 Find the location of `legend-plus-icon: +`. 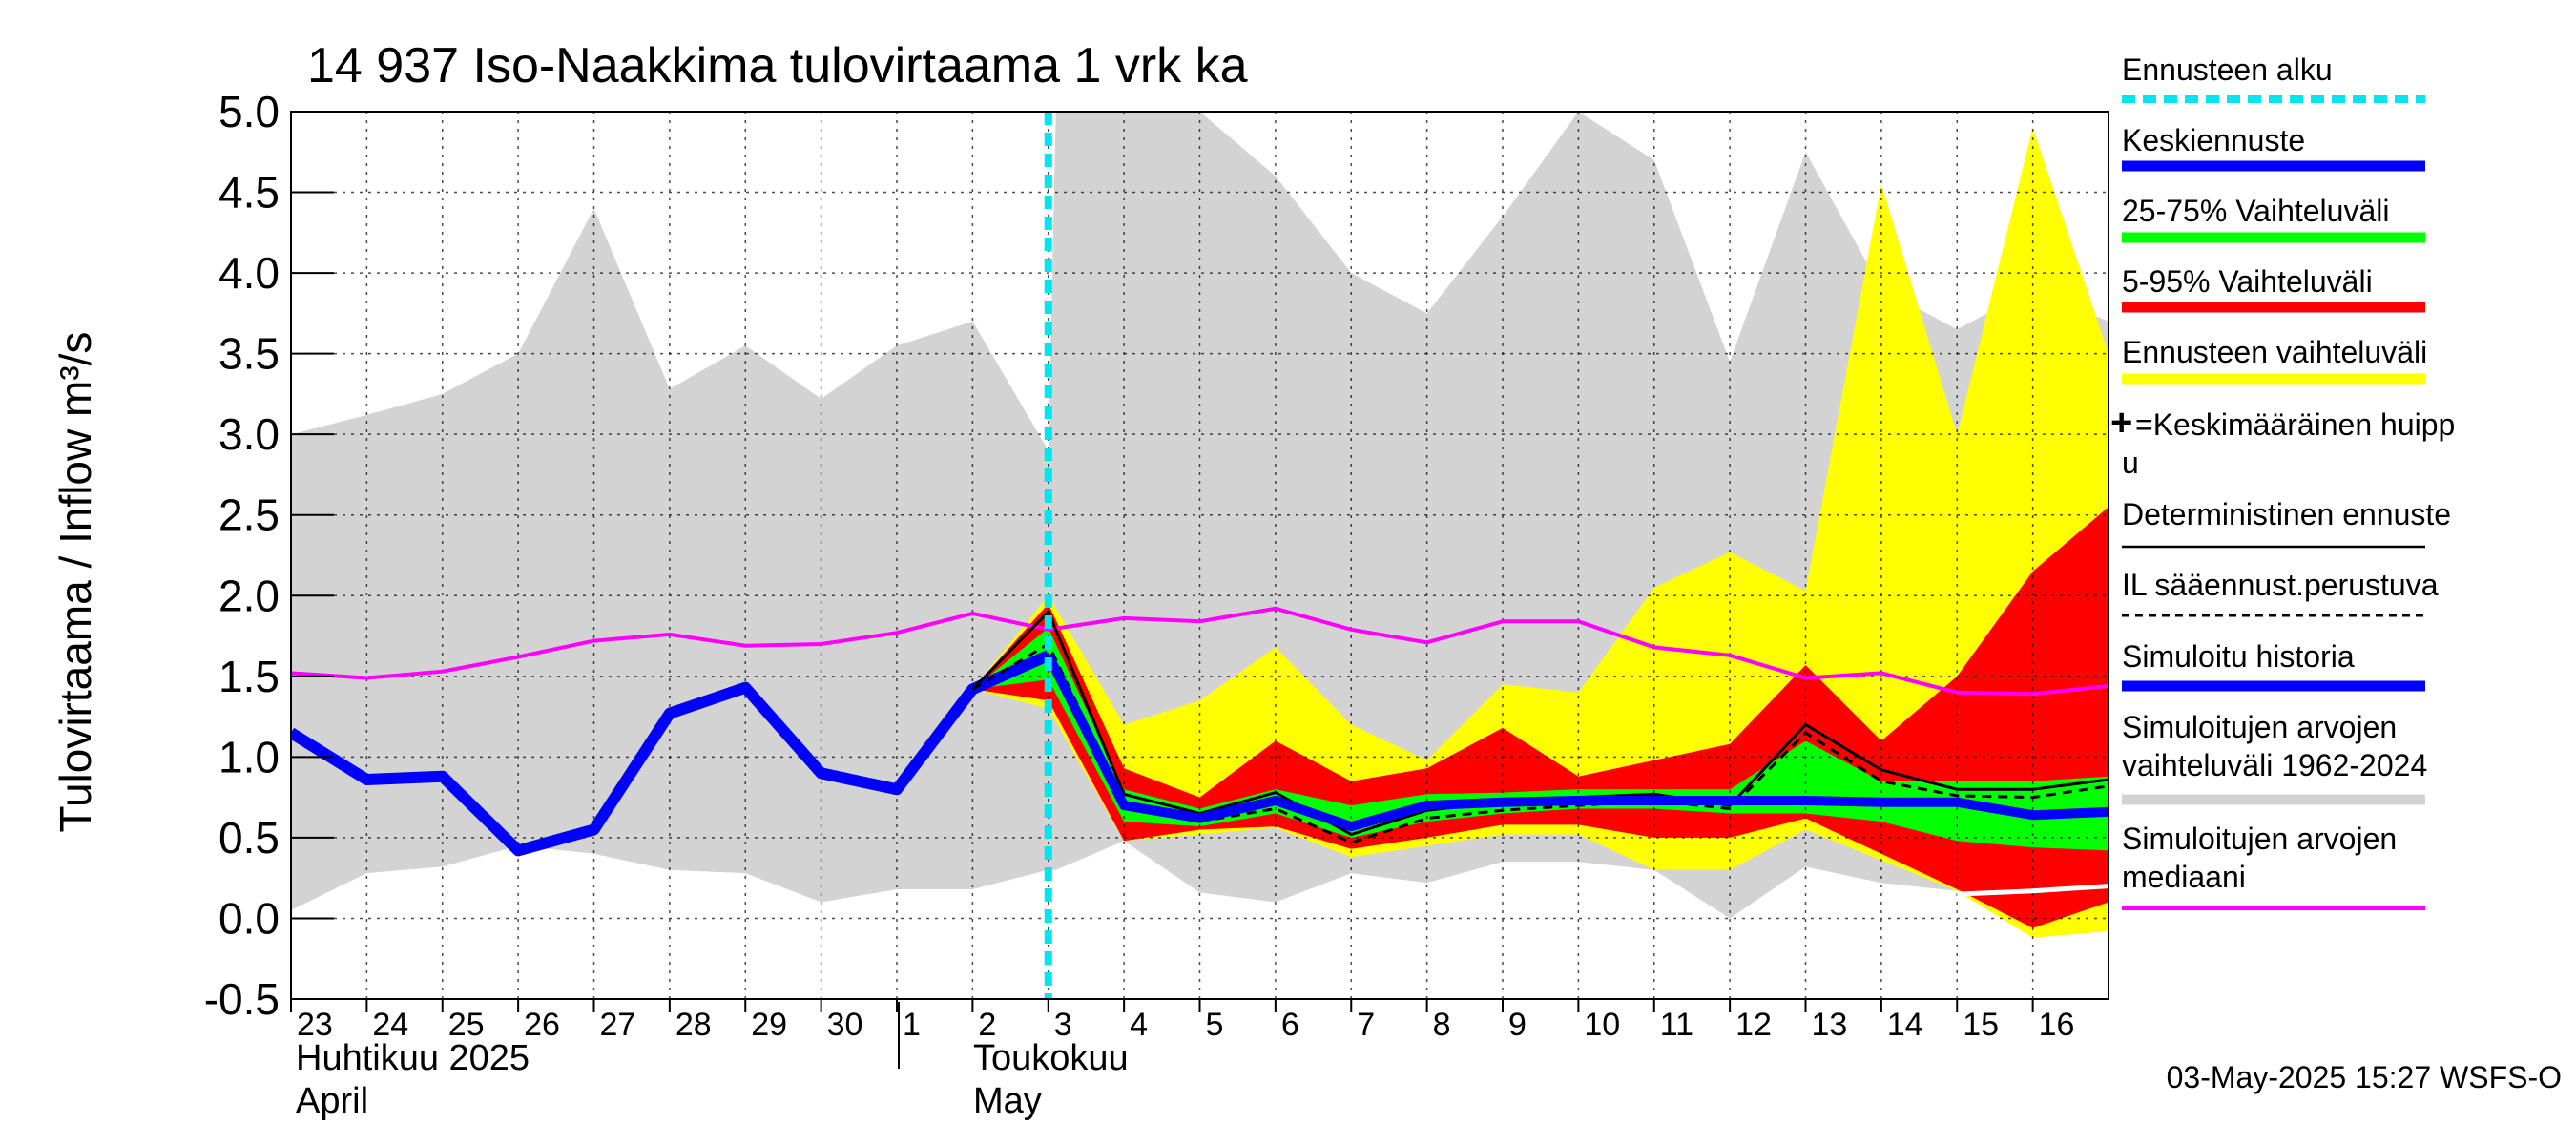

legend-plus-icon: + is located at coordinates (2121, 423).